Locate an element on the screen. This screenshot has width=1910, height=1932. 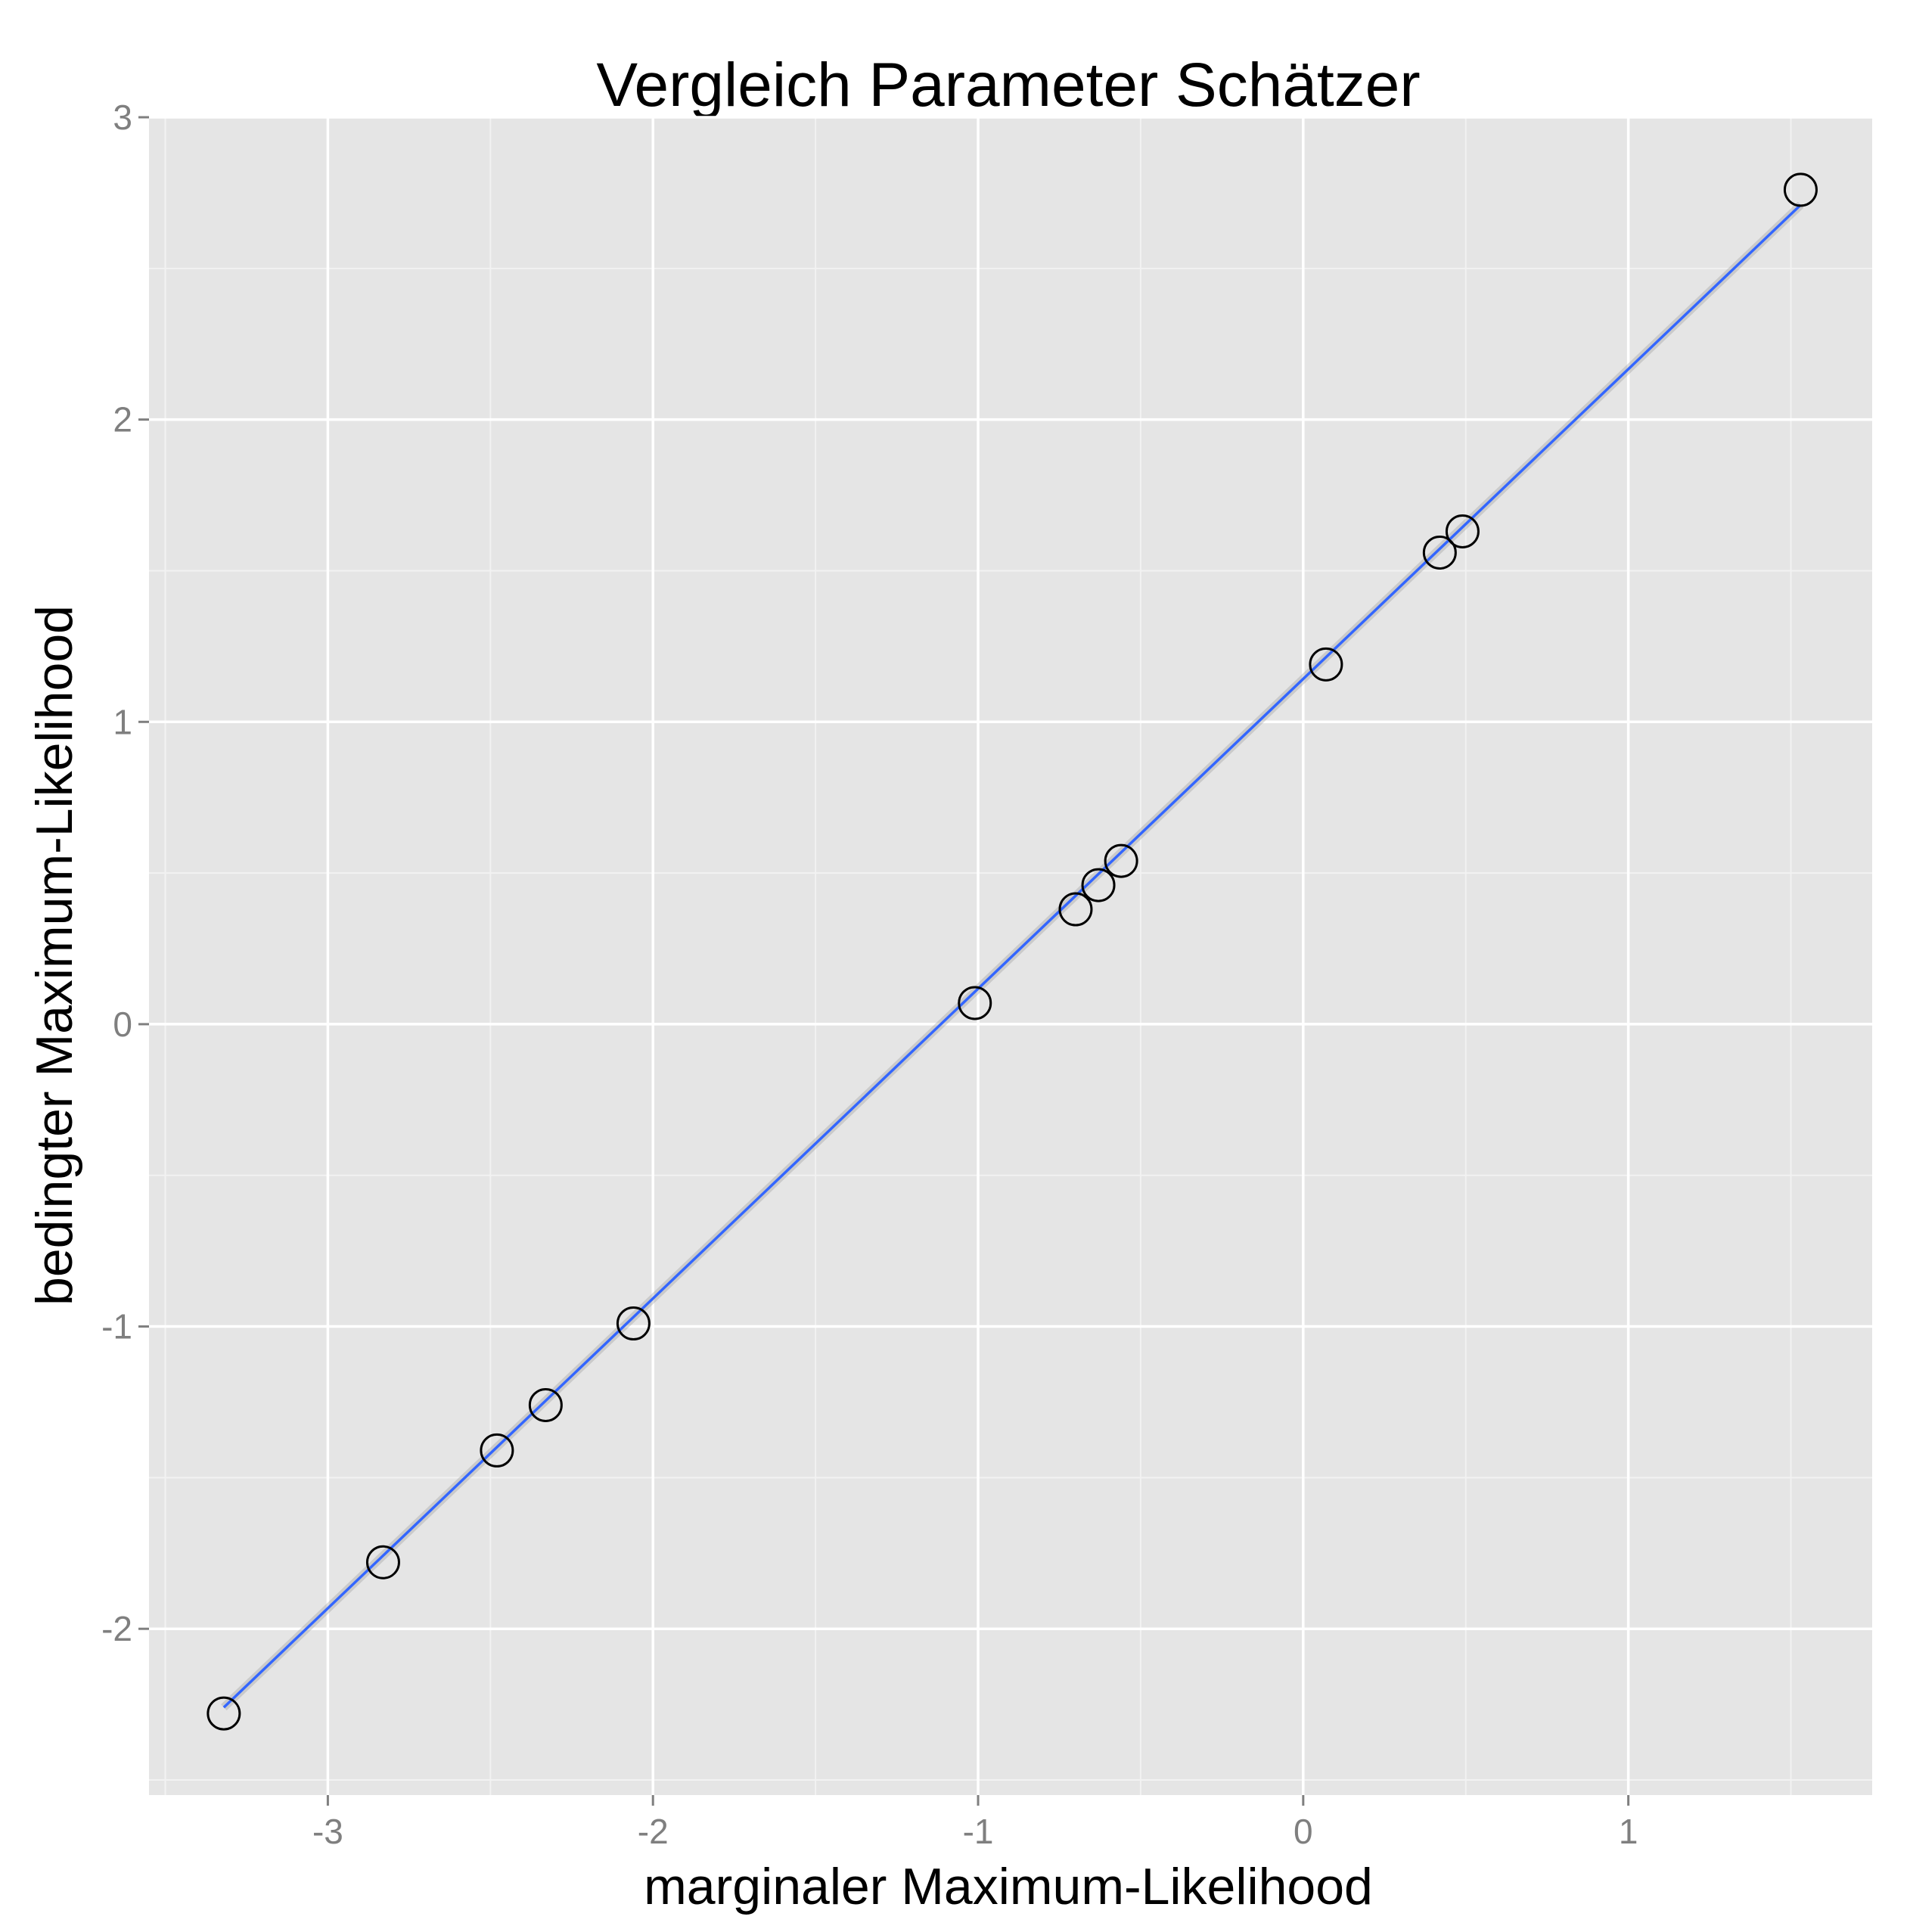
x-tick-label: 1 is located at coordinates (1628, 1831).